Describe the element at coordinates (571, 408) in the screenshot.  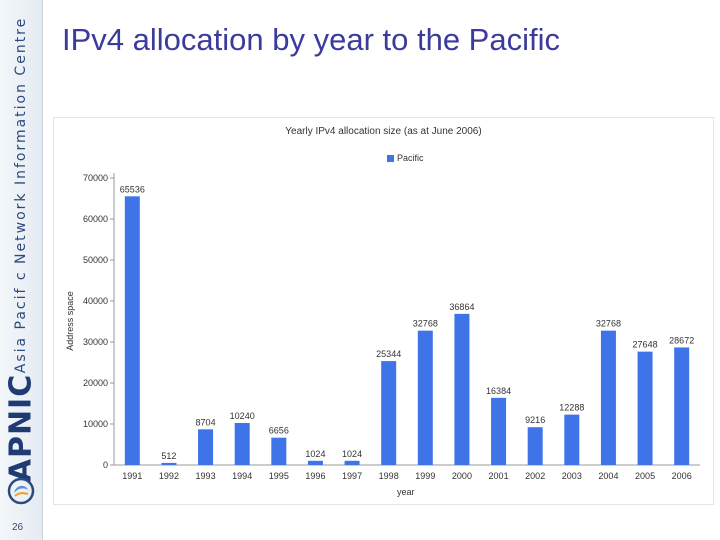
I see `data-label: 12288` at that location.